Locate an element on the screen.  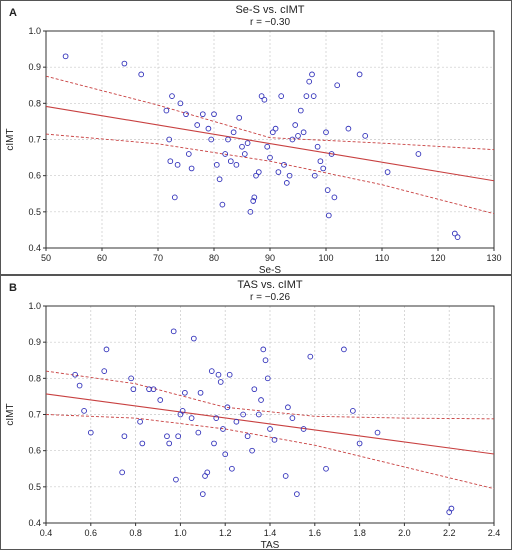
x-tick-label: 110 is located at coordinates (382, 258).